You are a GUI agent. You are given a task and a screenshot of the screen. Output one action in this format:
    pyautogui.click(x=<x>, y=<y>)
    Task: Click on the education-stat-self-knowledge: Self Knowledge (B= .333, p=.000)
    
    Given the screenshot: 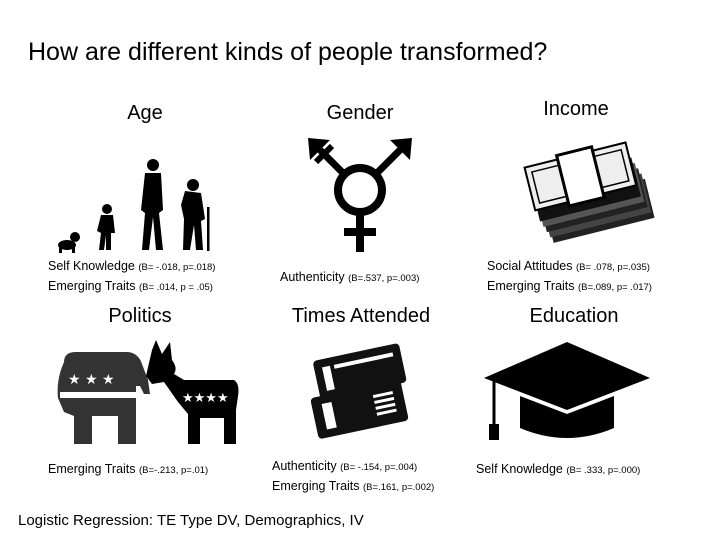 What is the action you would take?
    pyautogui.click(x=558, y=469)
    